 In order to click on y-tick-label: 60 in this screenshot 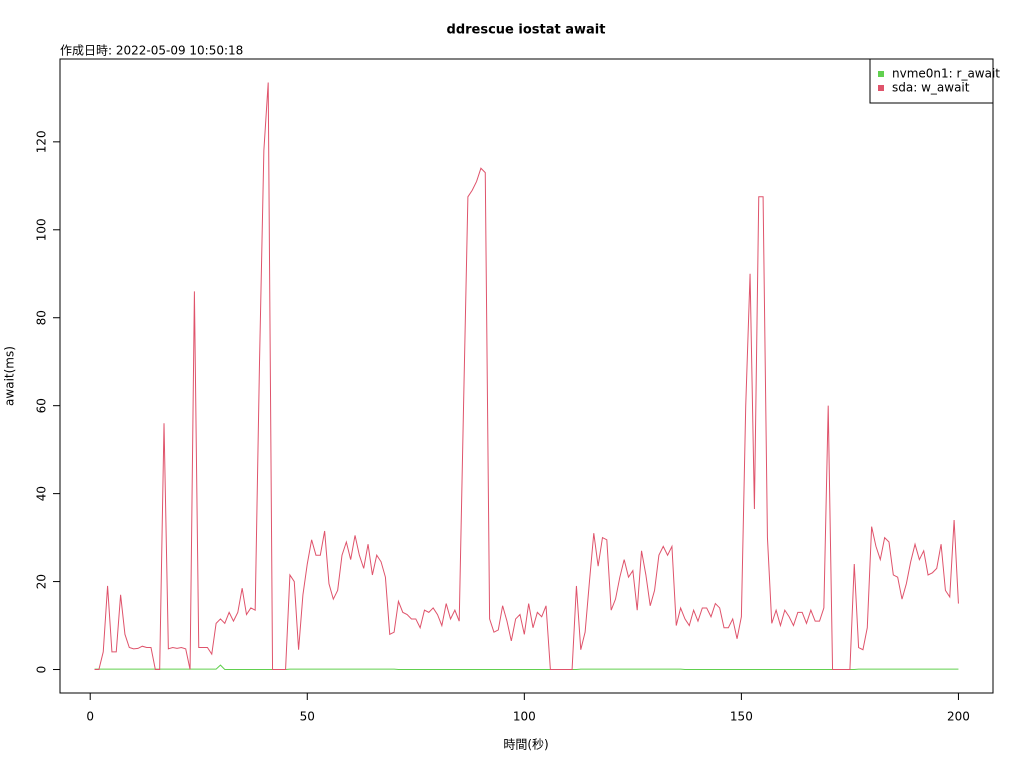, I will do `click(42, 405)`.